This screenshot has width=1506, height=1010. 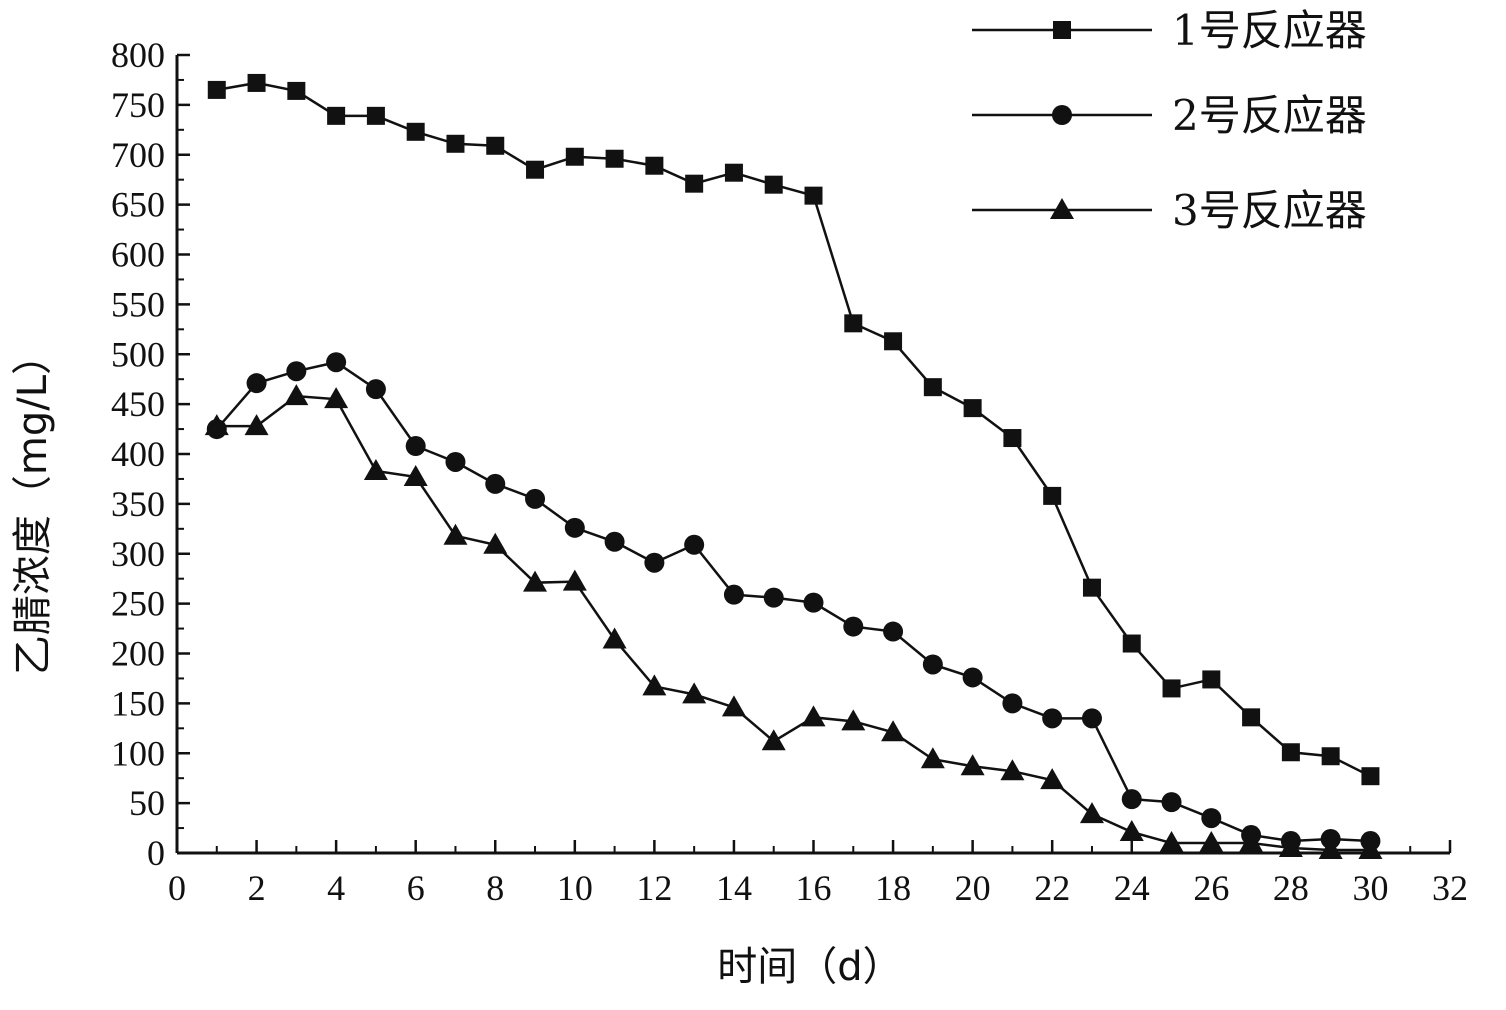 What do you see at coordinates (1052, 888) in the screenshot?
I see `x-tick-label: 22` at bounding box center [1052, 888].